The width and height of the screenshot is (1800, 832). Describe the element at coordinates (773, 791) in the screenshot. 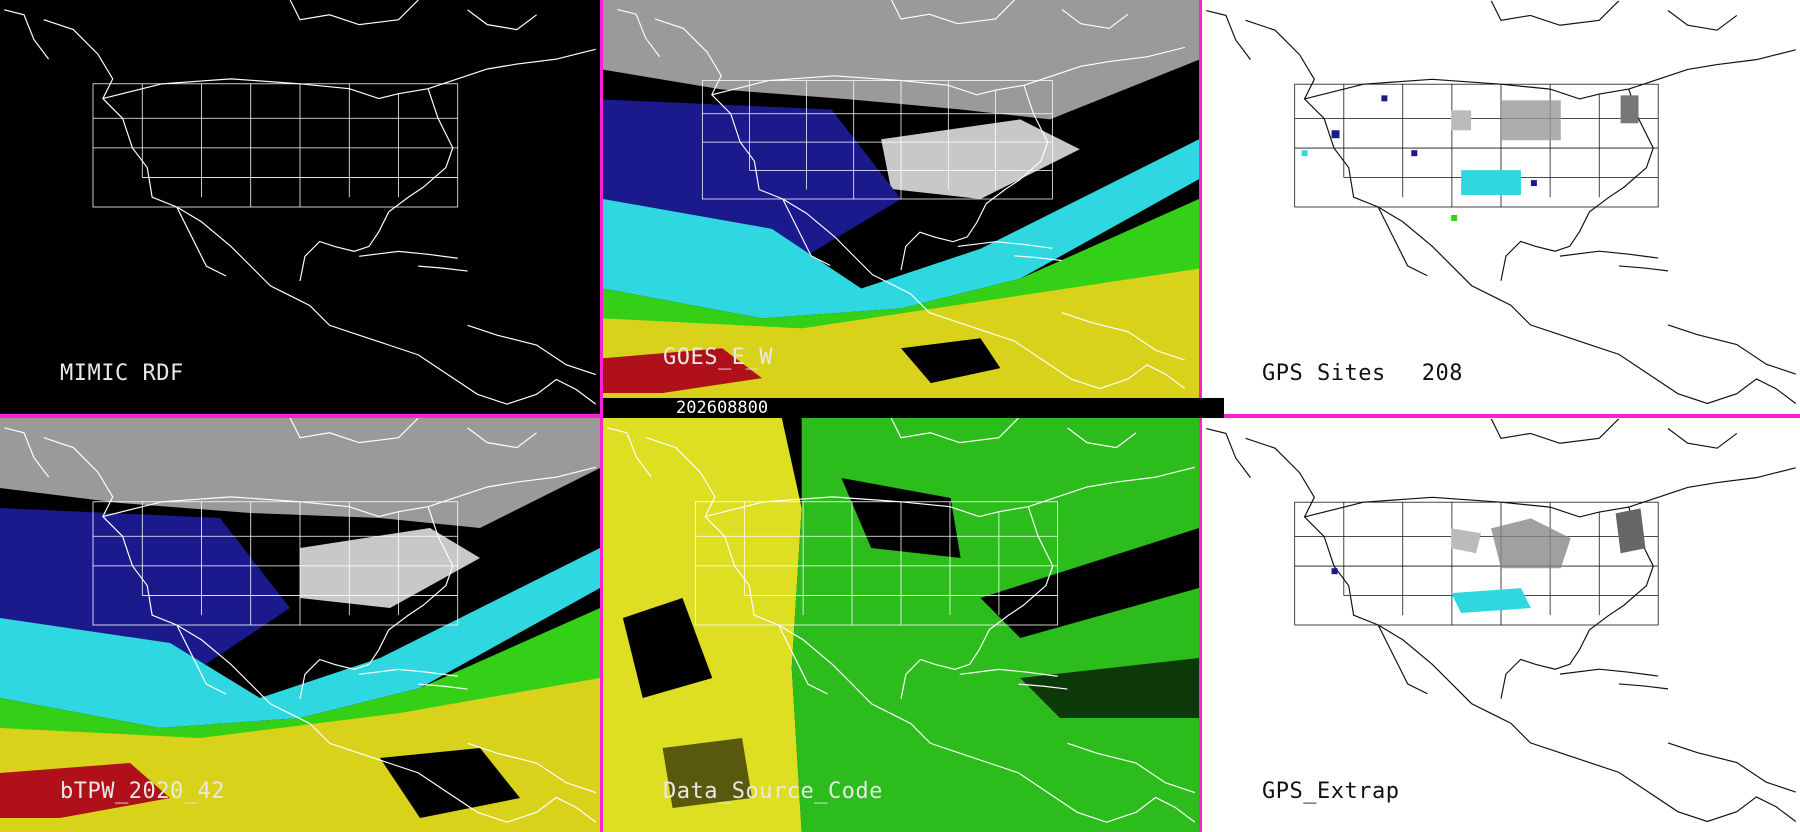

I see `panel-label: Data_Source_Code` at that location.